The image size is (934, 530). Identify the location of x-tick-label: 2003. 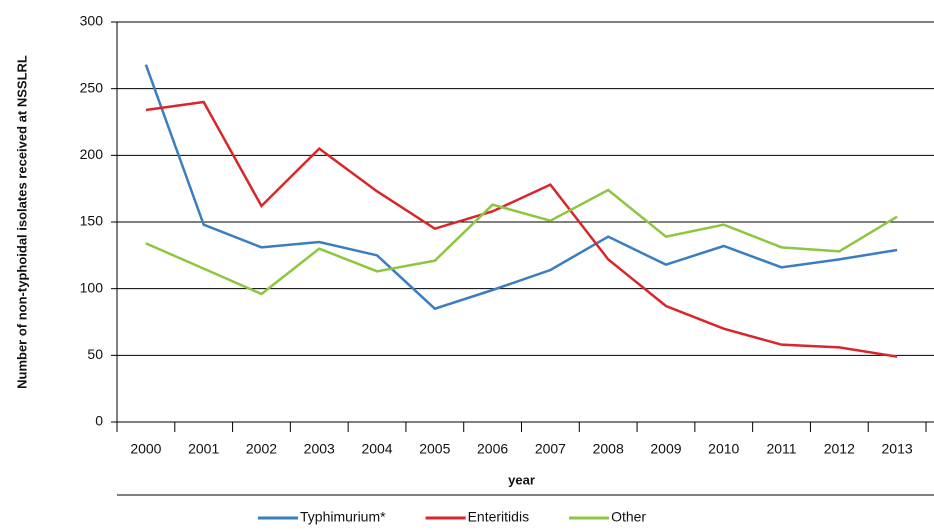
(319, 449).